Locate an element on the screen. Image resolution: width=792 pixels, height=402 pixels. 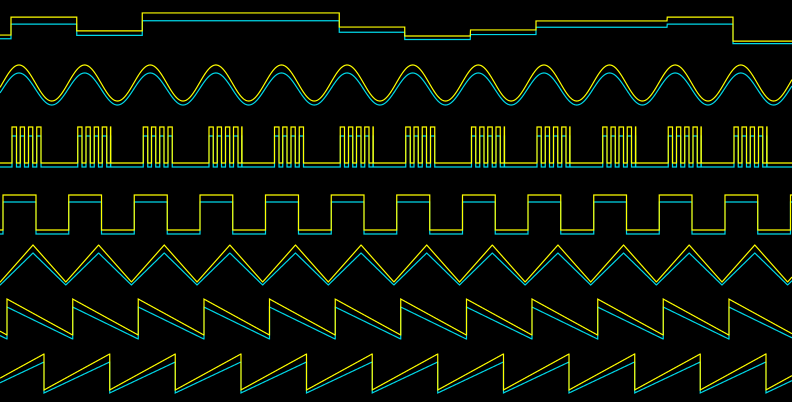
trace-yellow-square is located at coordinates (396, 212).